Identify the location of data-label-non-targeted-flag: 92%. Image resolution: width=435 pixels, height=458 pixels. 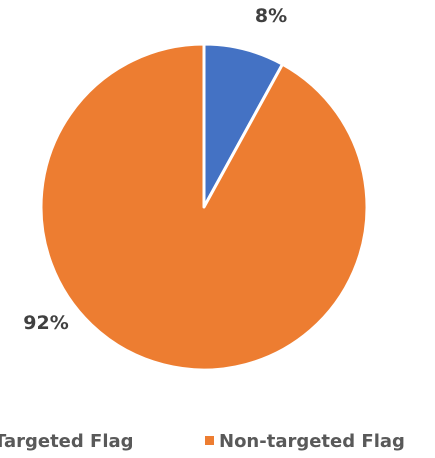
(45, 323).